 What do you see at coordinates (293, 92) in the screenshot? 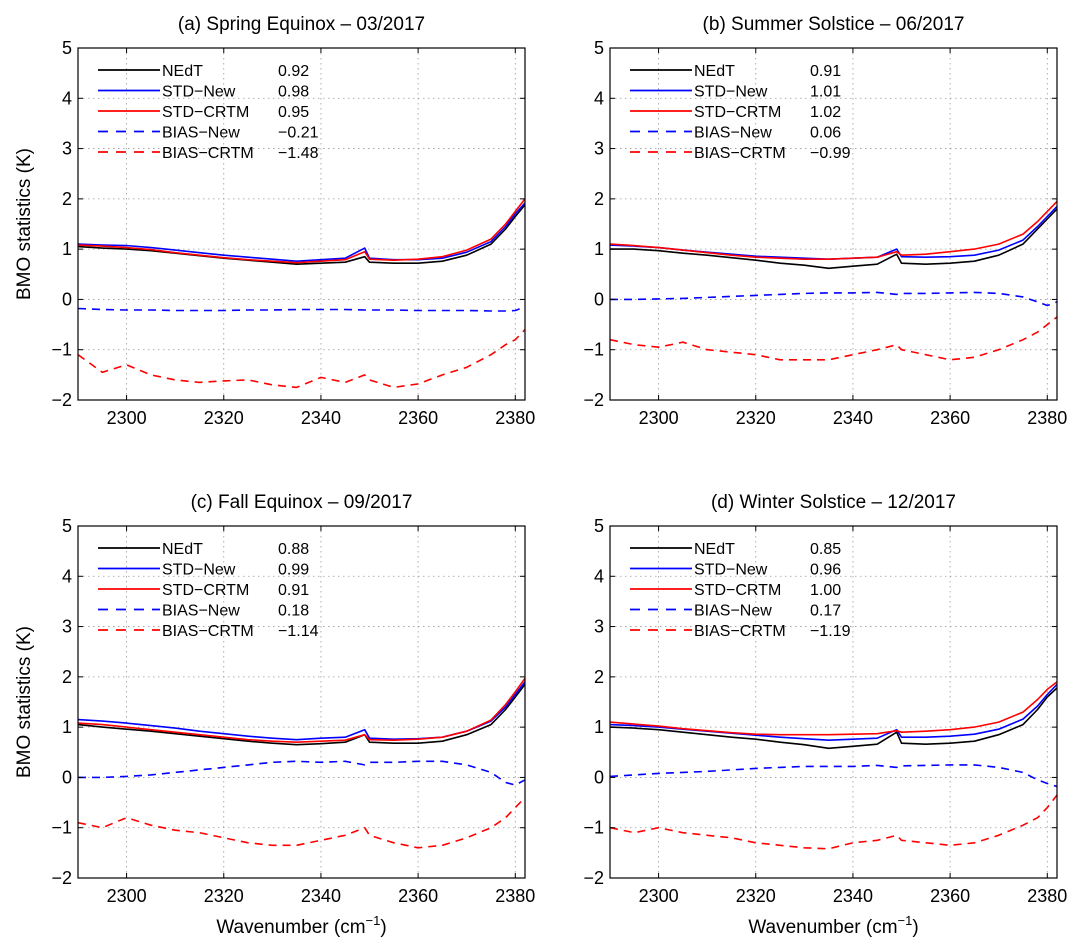
I see `legend-stat-value: 0.98` at bounding box center [293, 92].